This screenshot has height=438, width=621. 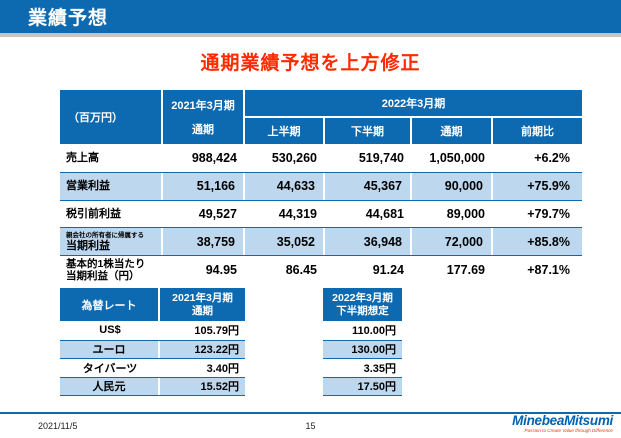 What do you see at coordinates (537, 131) in the screenshot?
I see `subheader-yoy: 前期比` at bounding box center [537, 131].